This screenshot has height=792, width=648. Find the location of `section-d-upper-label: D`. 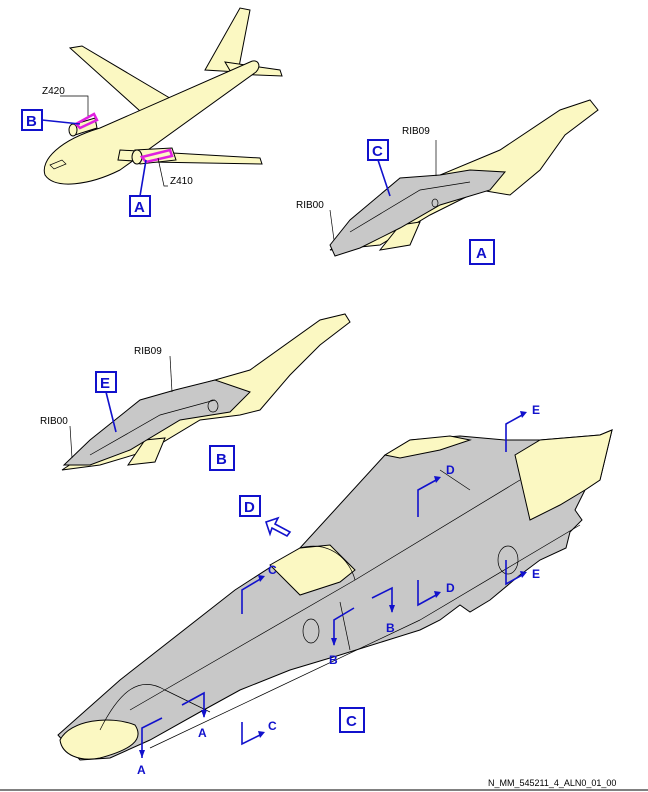

section-d-upper-label: D is located at coordinates (450, 470).